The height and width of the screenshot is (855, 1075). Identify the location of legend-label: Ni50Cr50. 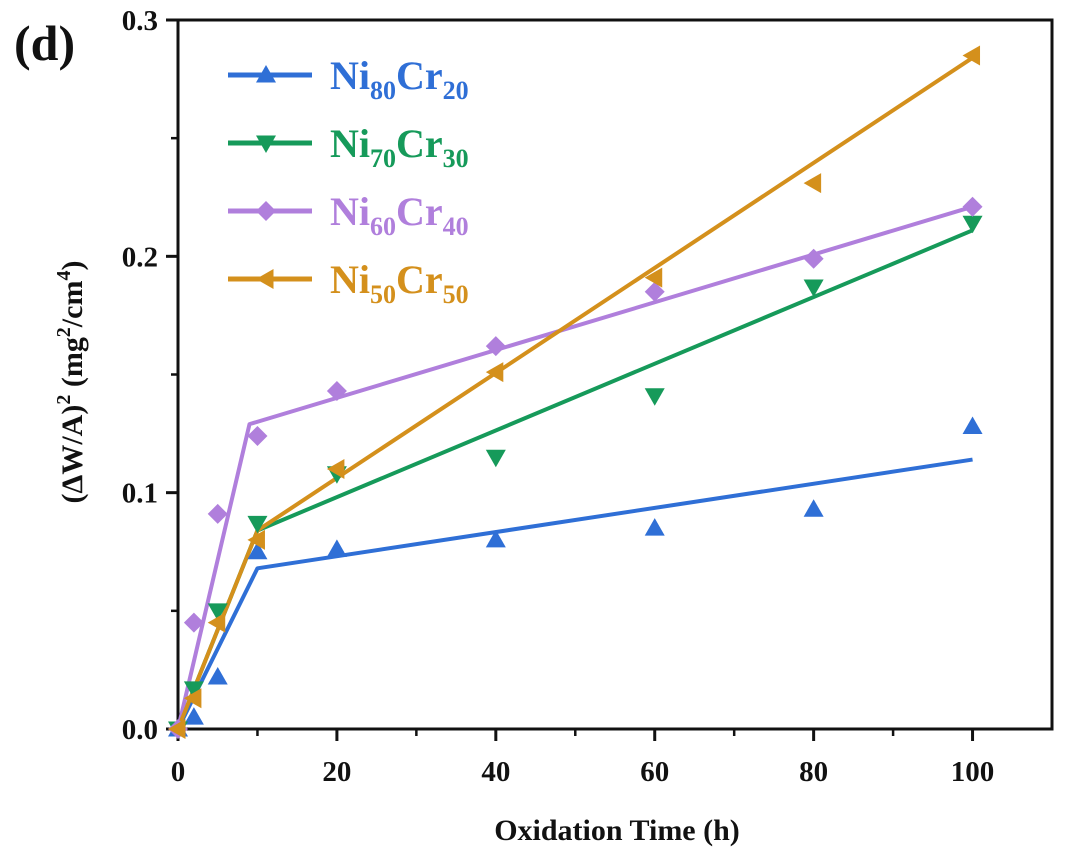
(399, 283).